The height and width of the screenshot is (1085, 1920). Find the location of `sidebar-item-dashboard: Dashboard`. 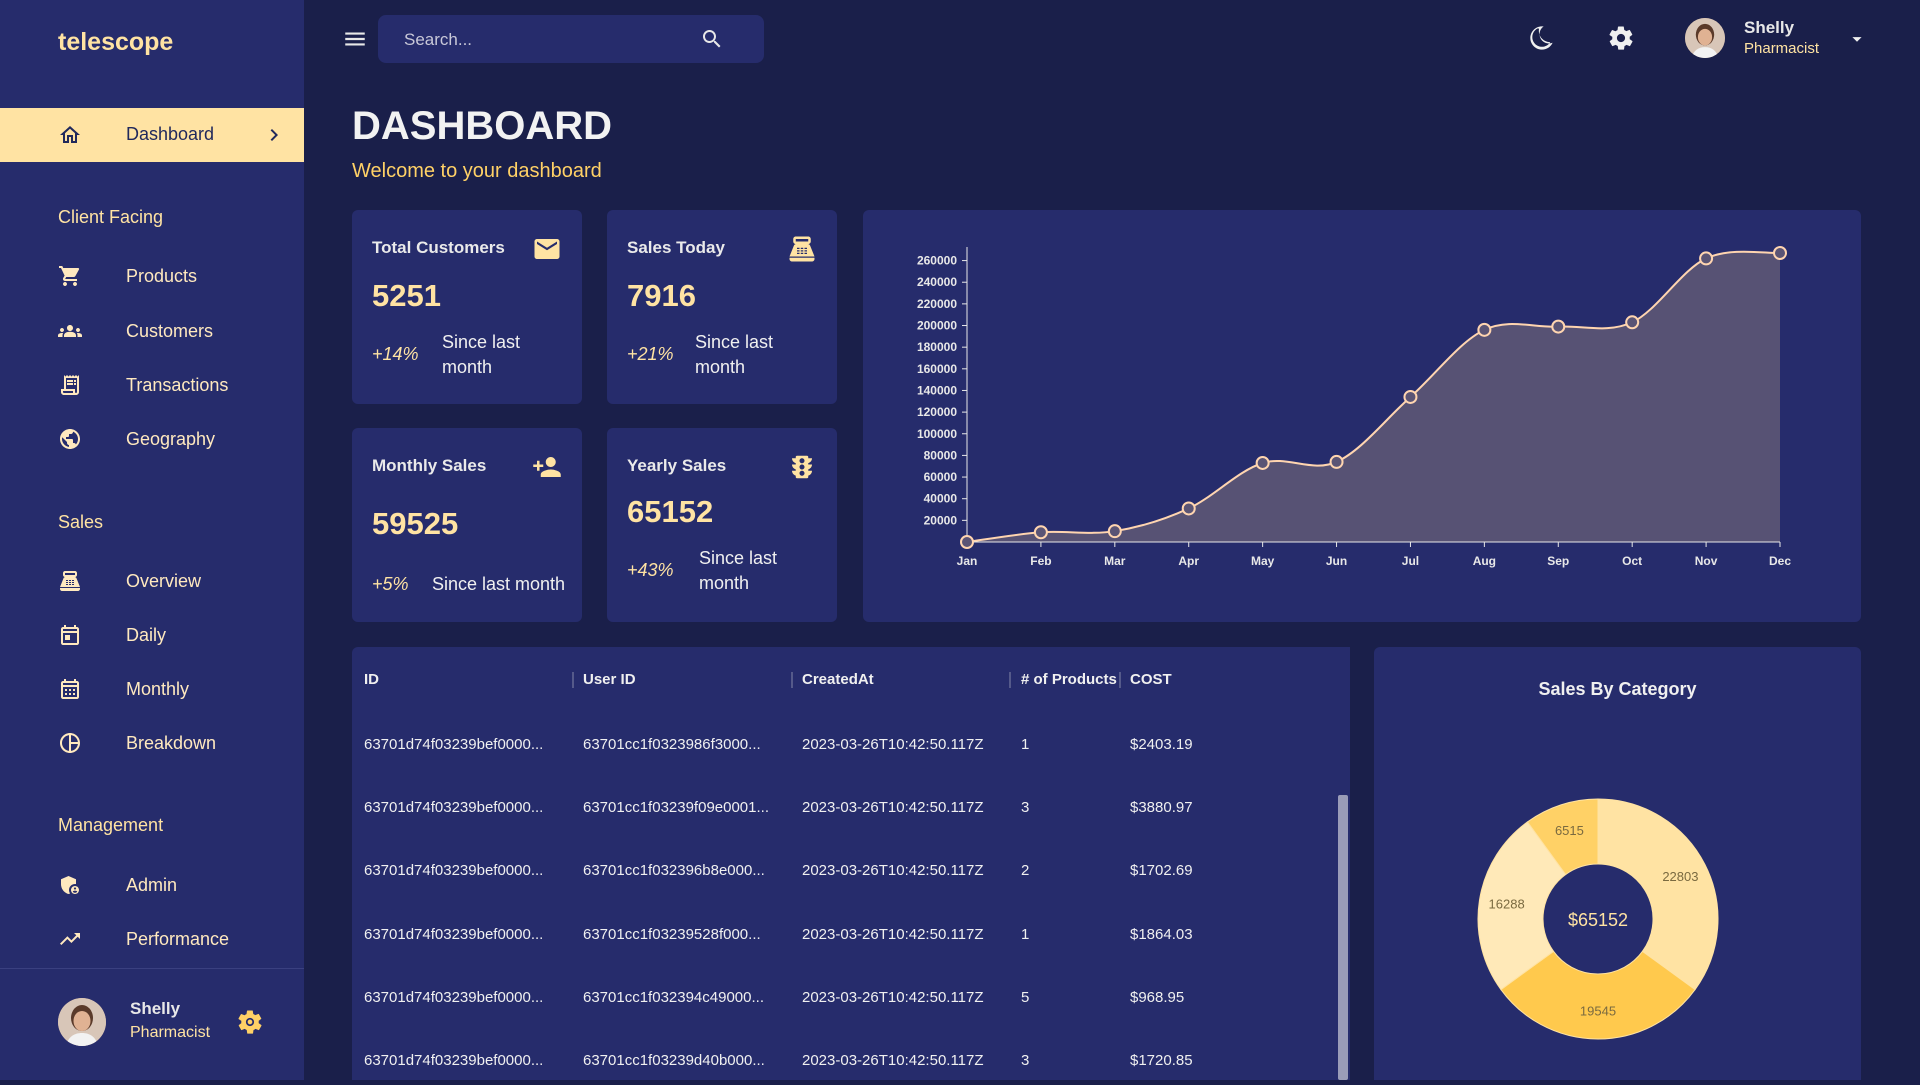

sidebar-item-dashboard: Dashboard is located at coordinates (152, 135).